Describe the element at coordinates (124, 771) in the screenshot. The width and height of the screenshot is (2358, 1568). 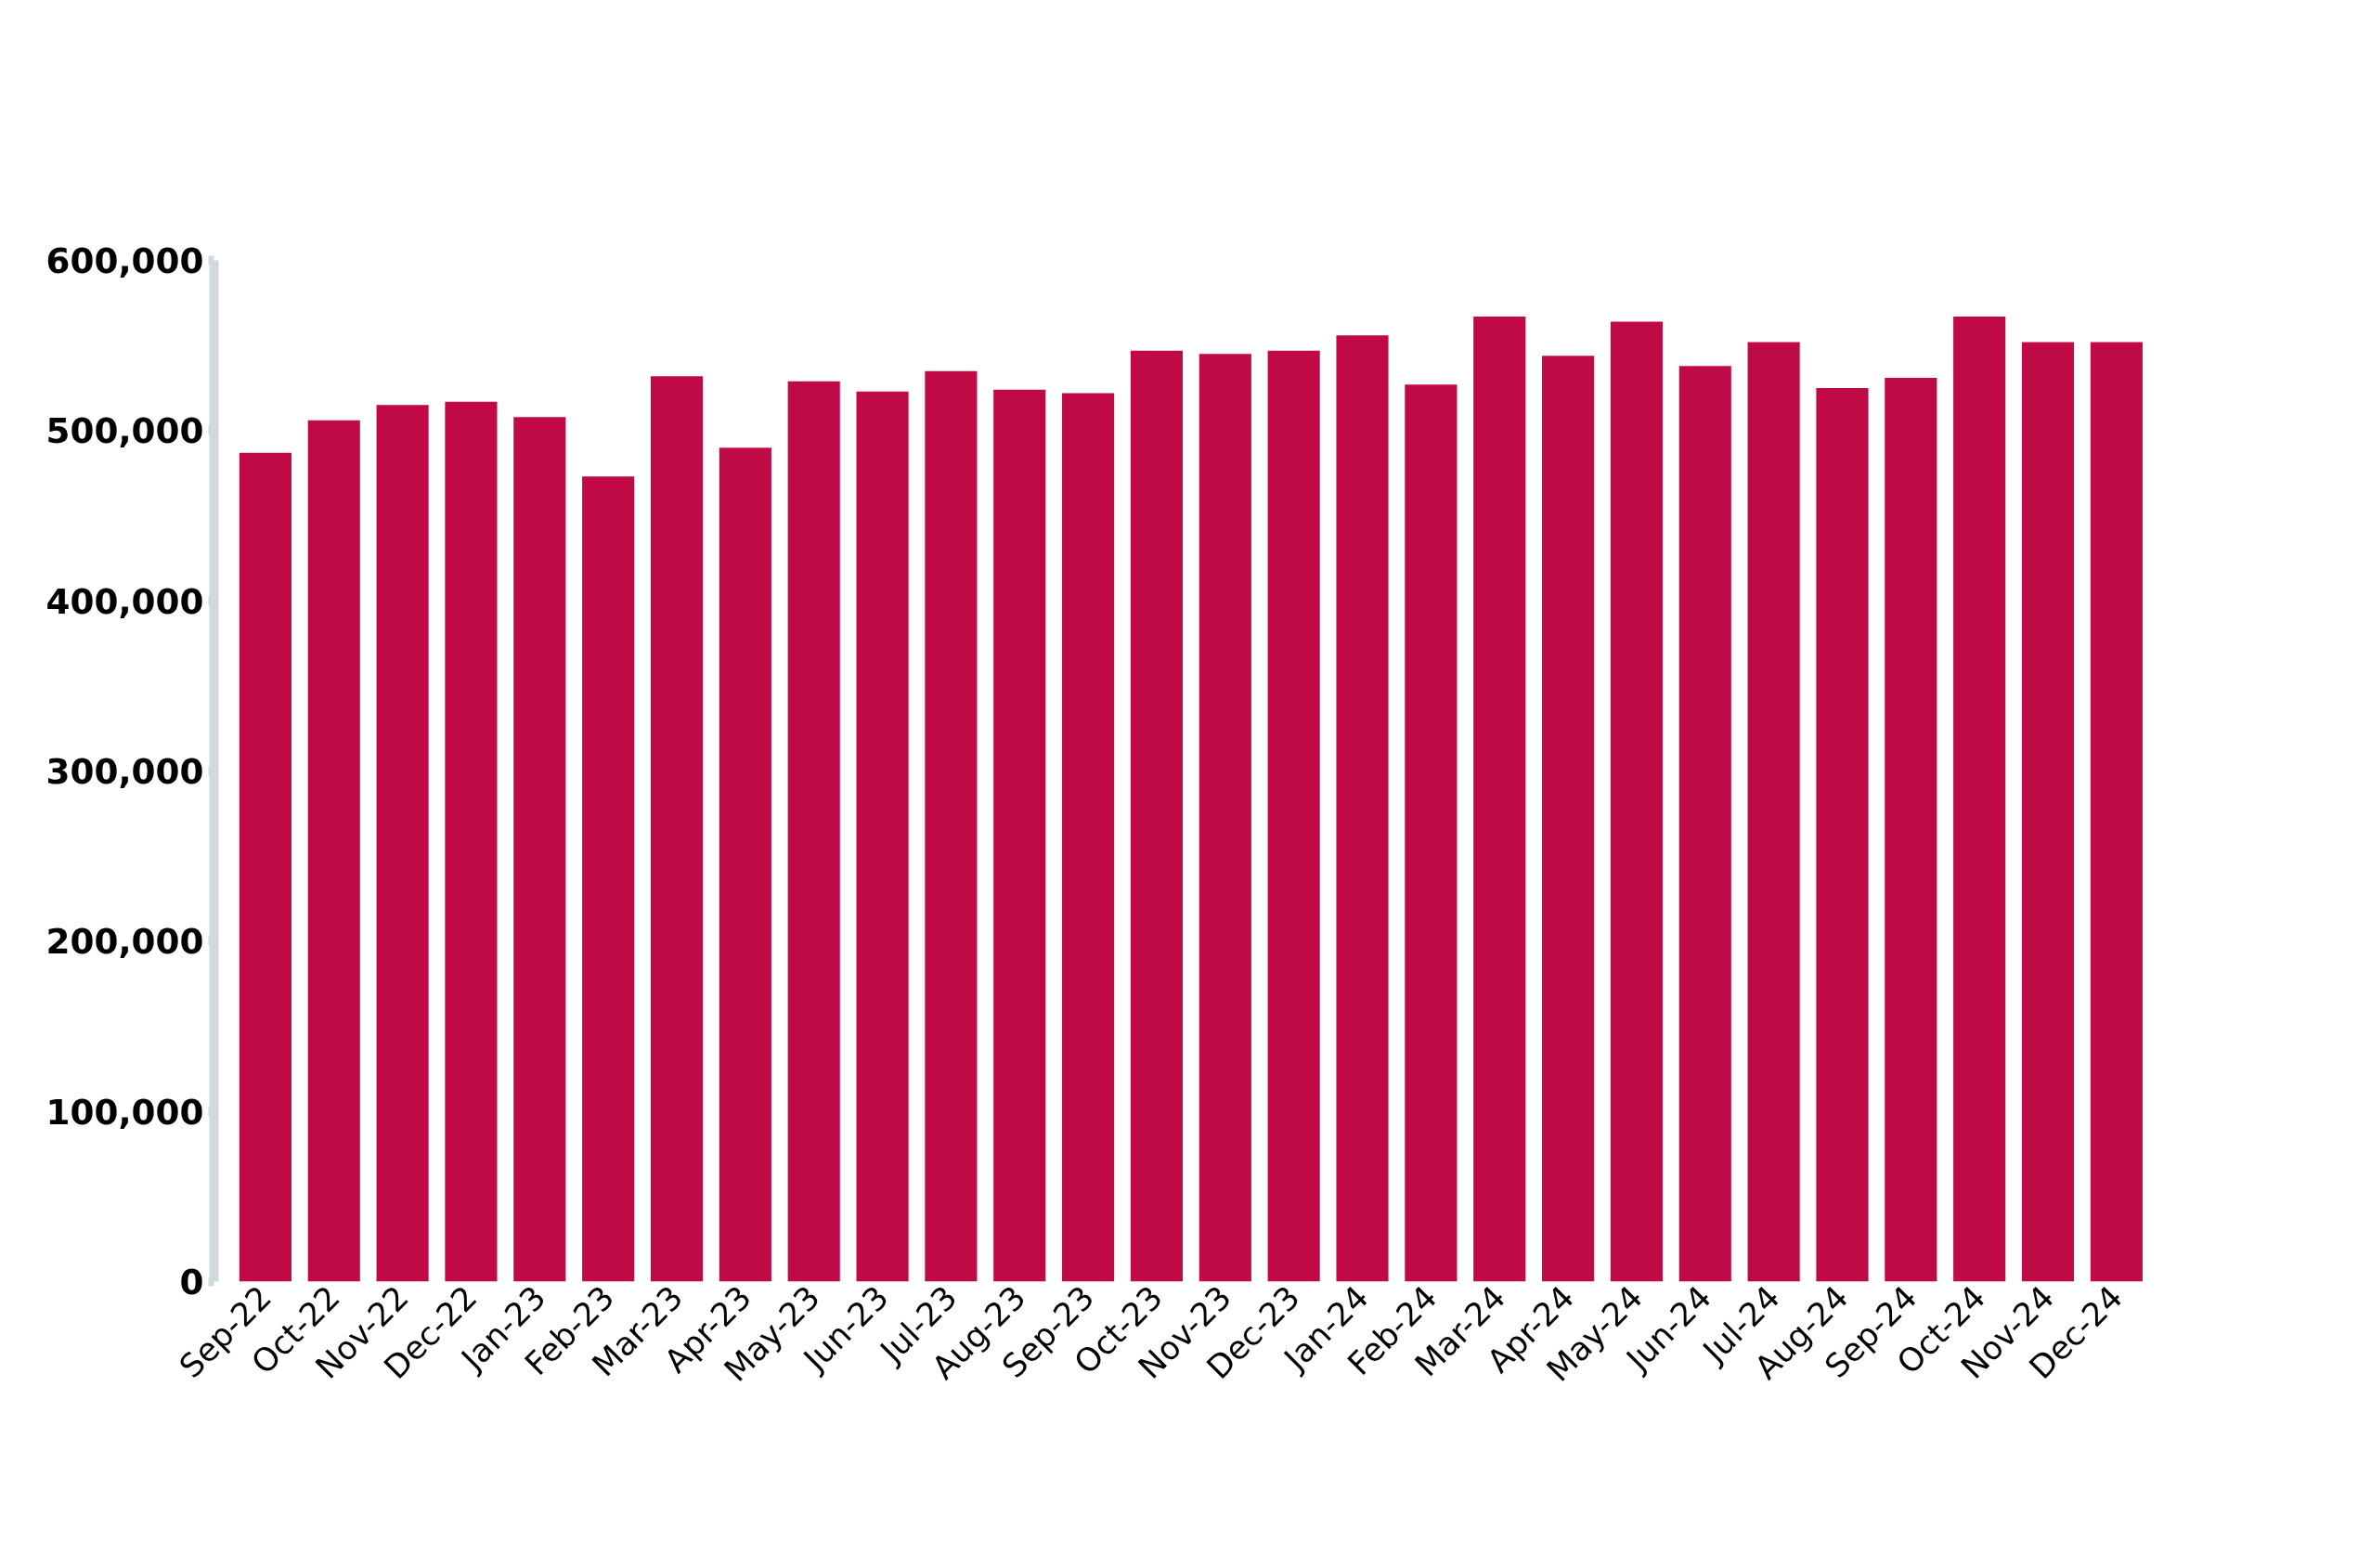
I see `y-tick-label: 300,000` at that location.